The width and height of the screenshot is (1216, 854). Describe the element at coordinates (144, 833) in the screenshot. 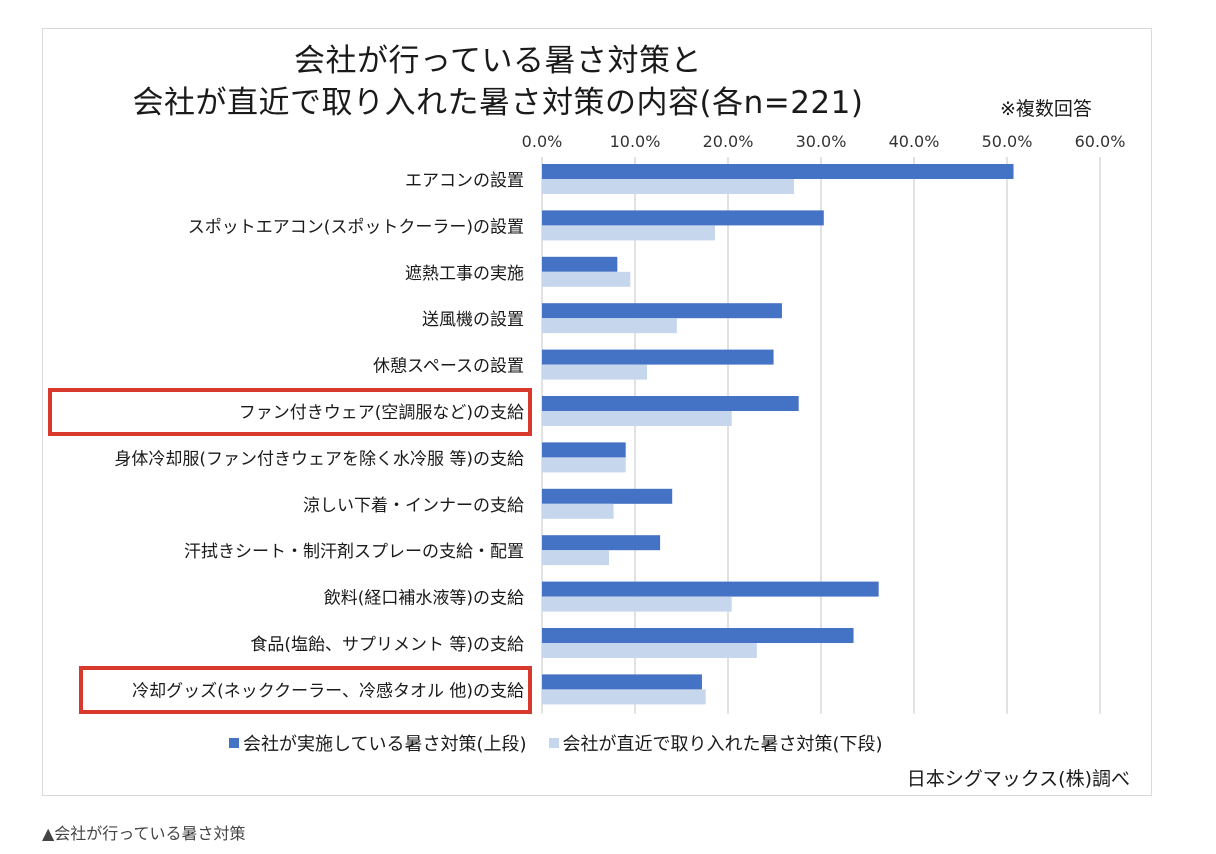

I see `image-caption: ▲会社が行っている暑さ対策` at that location.